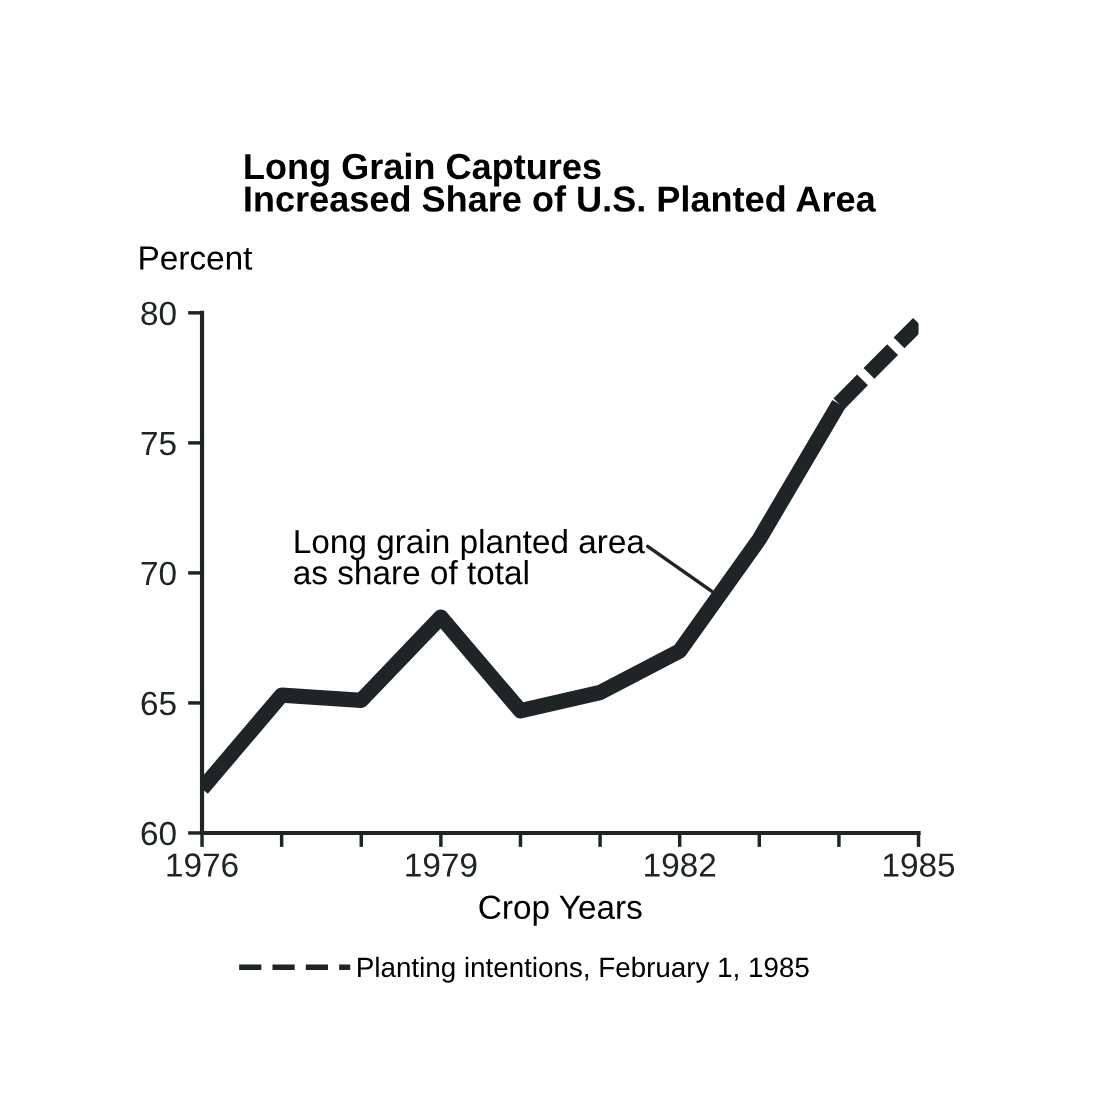  Describe the element at coordinates (680, 865) in the screenshot. I see `x-tick-label: 1982` at that location.